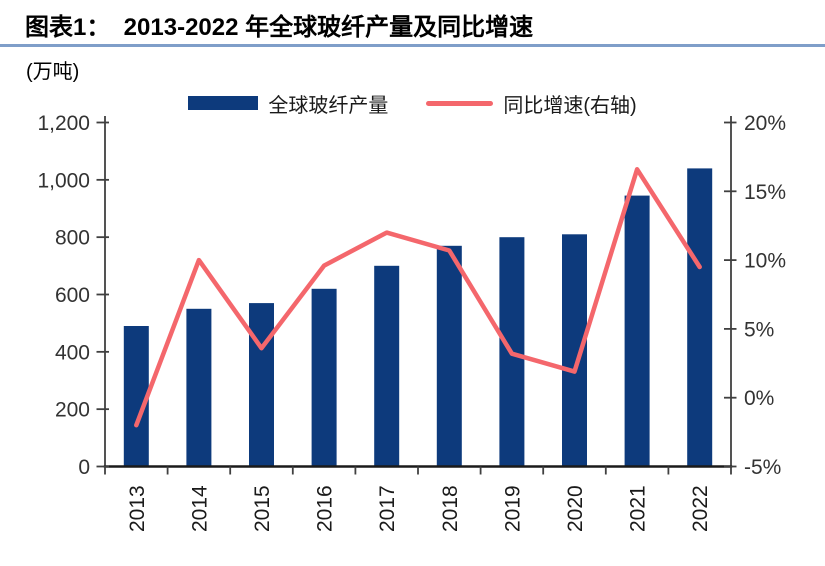  Describe the element at coordinates (759, 329) in the screenshot. I see `right-axis-tick-label: 5%` at that location.